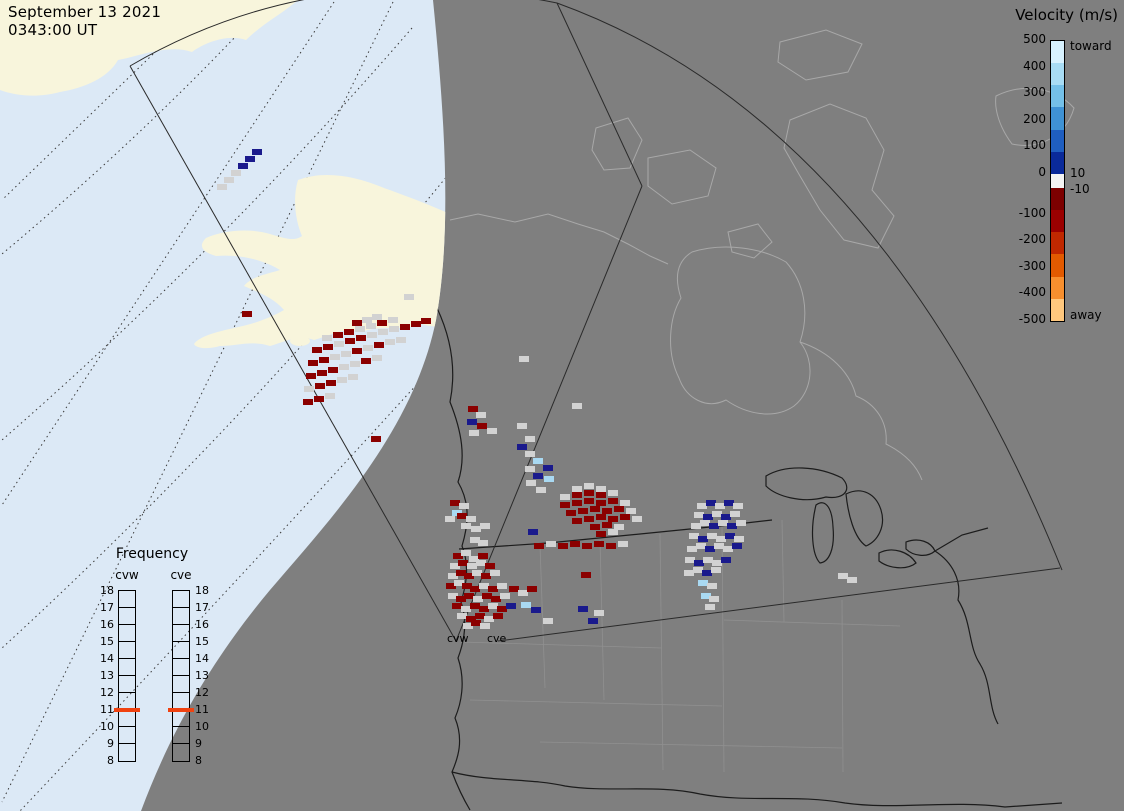 The image size is (1124, 811). I want to click on velocity-tick-label: -10, so click(1080, 189).